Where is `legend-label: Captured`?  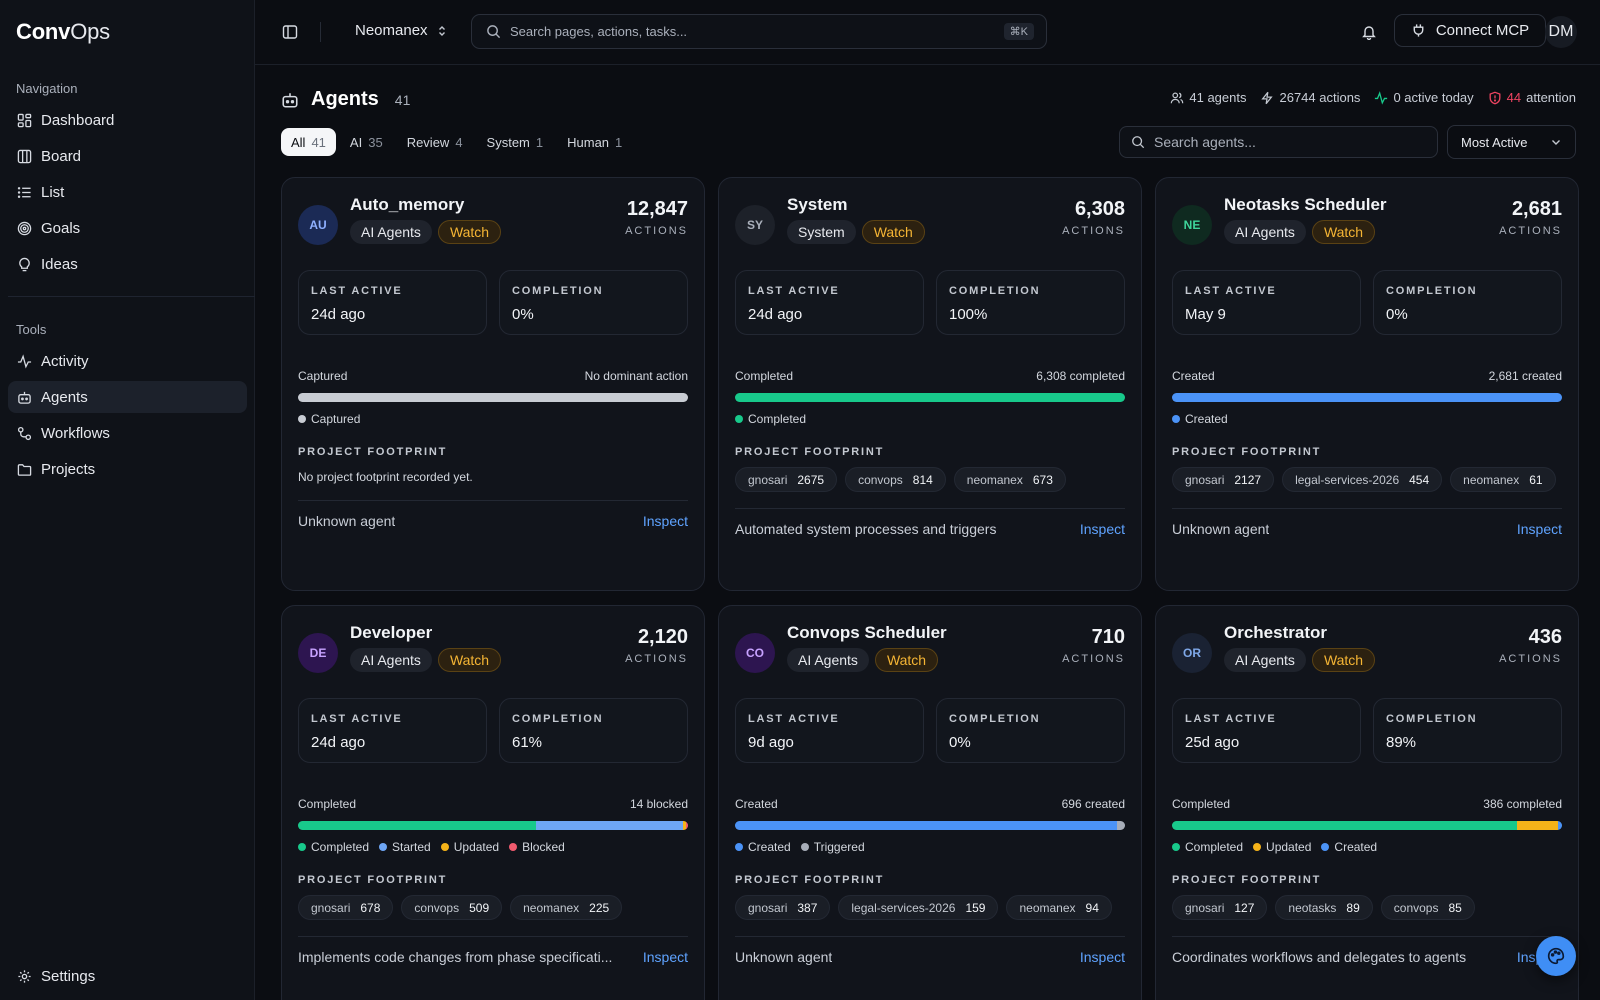 legend-label: Captured is located at coordinates (336, 419).